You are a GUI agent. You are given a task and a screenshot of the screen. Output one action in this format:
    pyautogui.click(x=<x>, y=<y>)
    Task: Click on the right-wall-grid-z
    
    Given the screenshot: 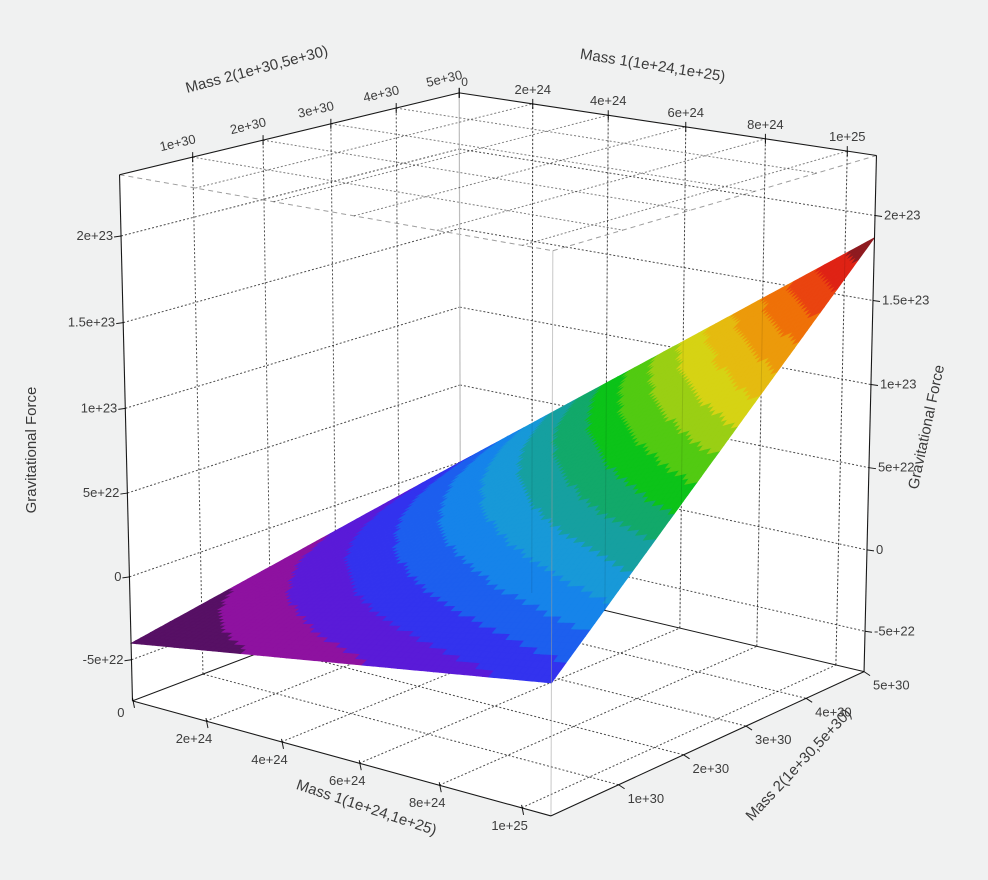 What is the action you would take?
    pyautogui.click(x=665, y=346)
    